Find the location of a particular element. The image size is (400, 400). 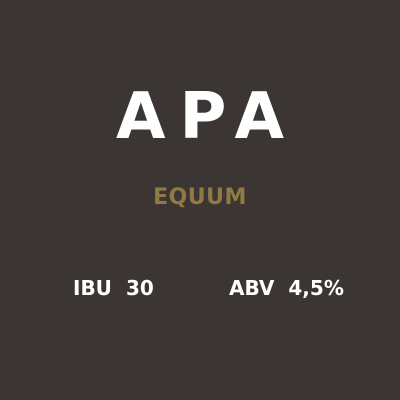

beer-style-title: APA is located at coordinates (207, 117).